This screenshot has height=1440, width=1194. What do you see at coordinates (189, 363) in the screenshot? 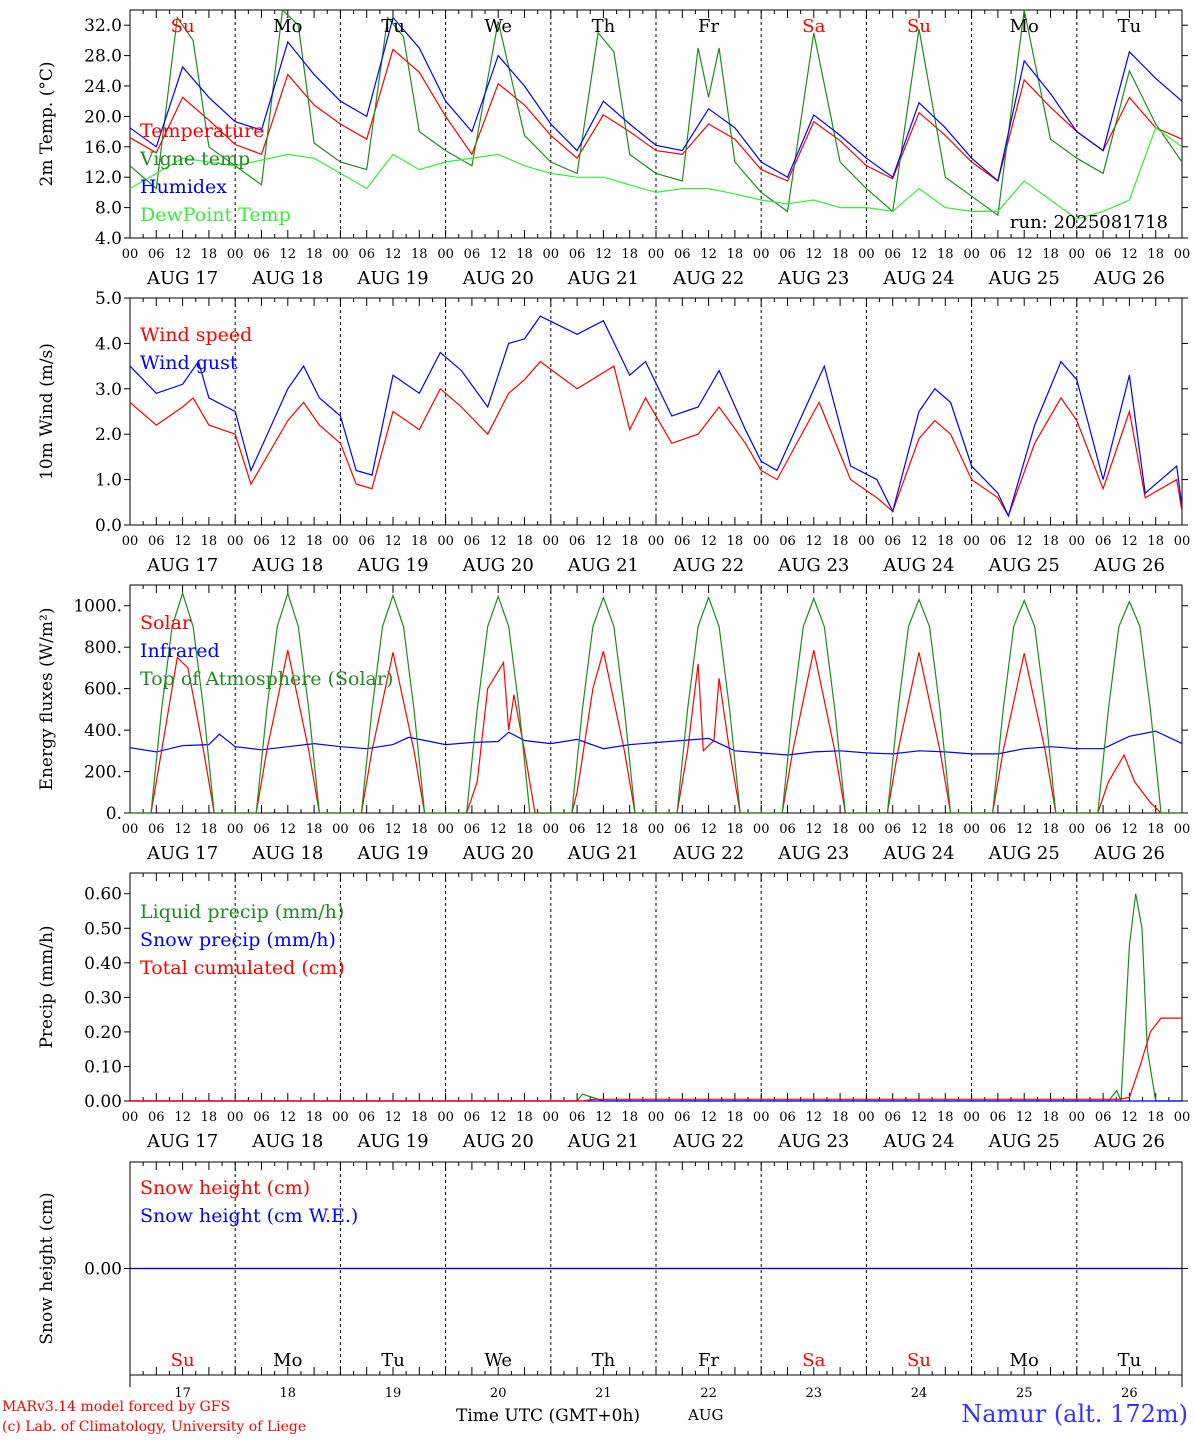
I see `legend-entry: Wind gust` at bounding box center [189, 363].